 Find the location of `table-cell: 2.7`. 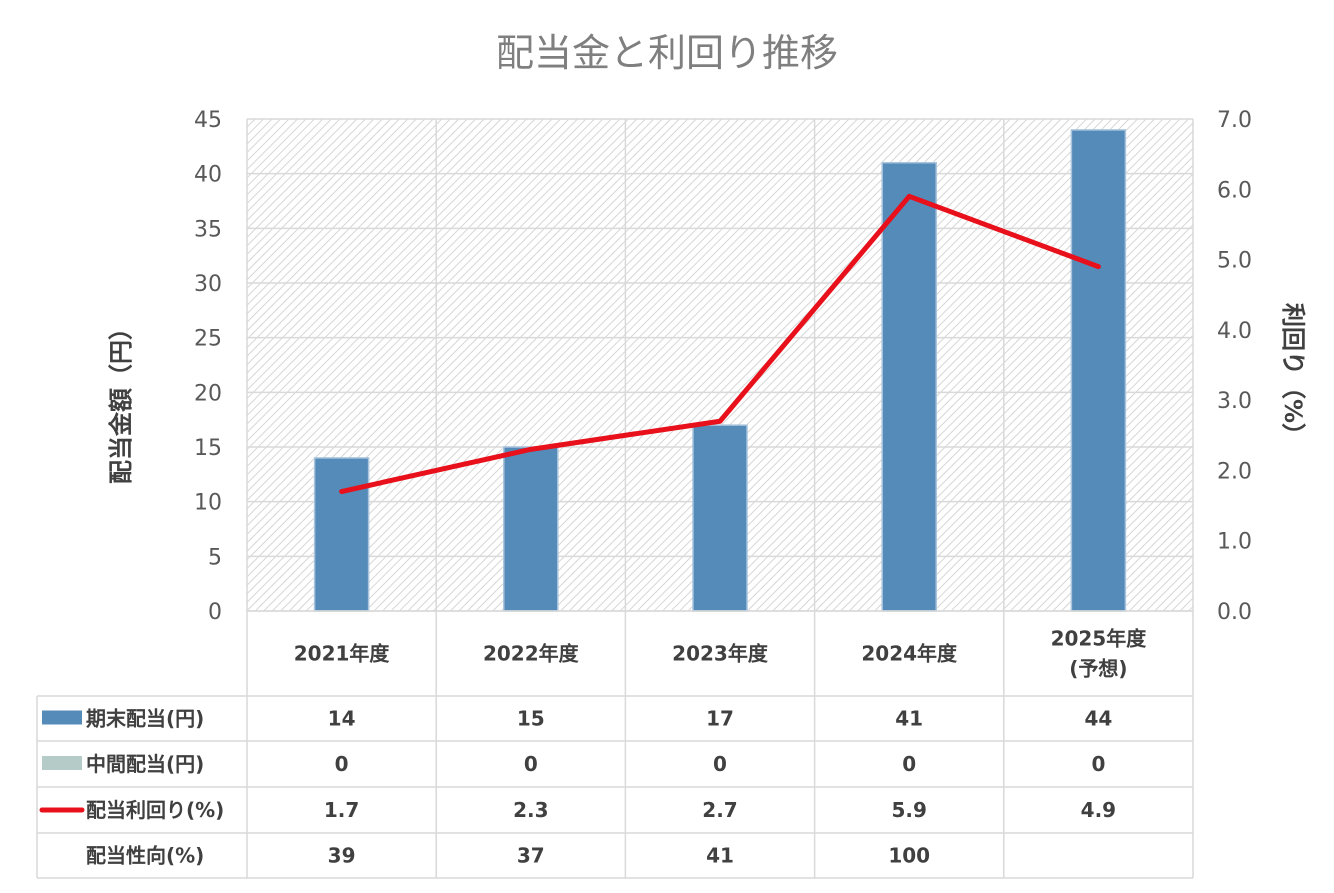

table-cell: 2.7 is located at coordinates (719, 810).